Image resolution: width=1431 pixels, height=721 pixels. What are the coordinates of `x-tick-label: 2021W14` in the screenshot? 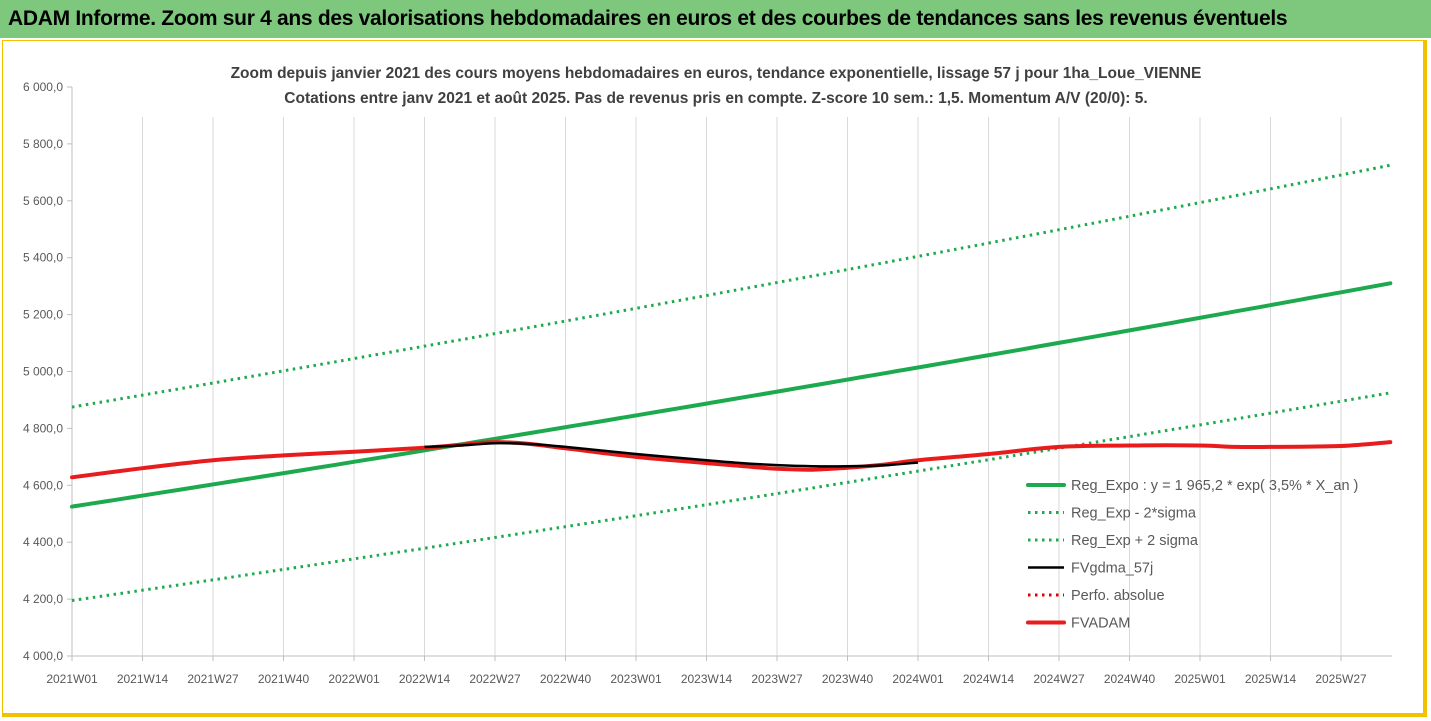 It's located at (143, 679).